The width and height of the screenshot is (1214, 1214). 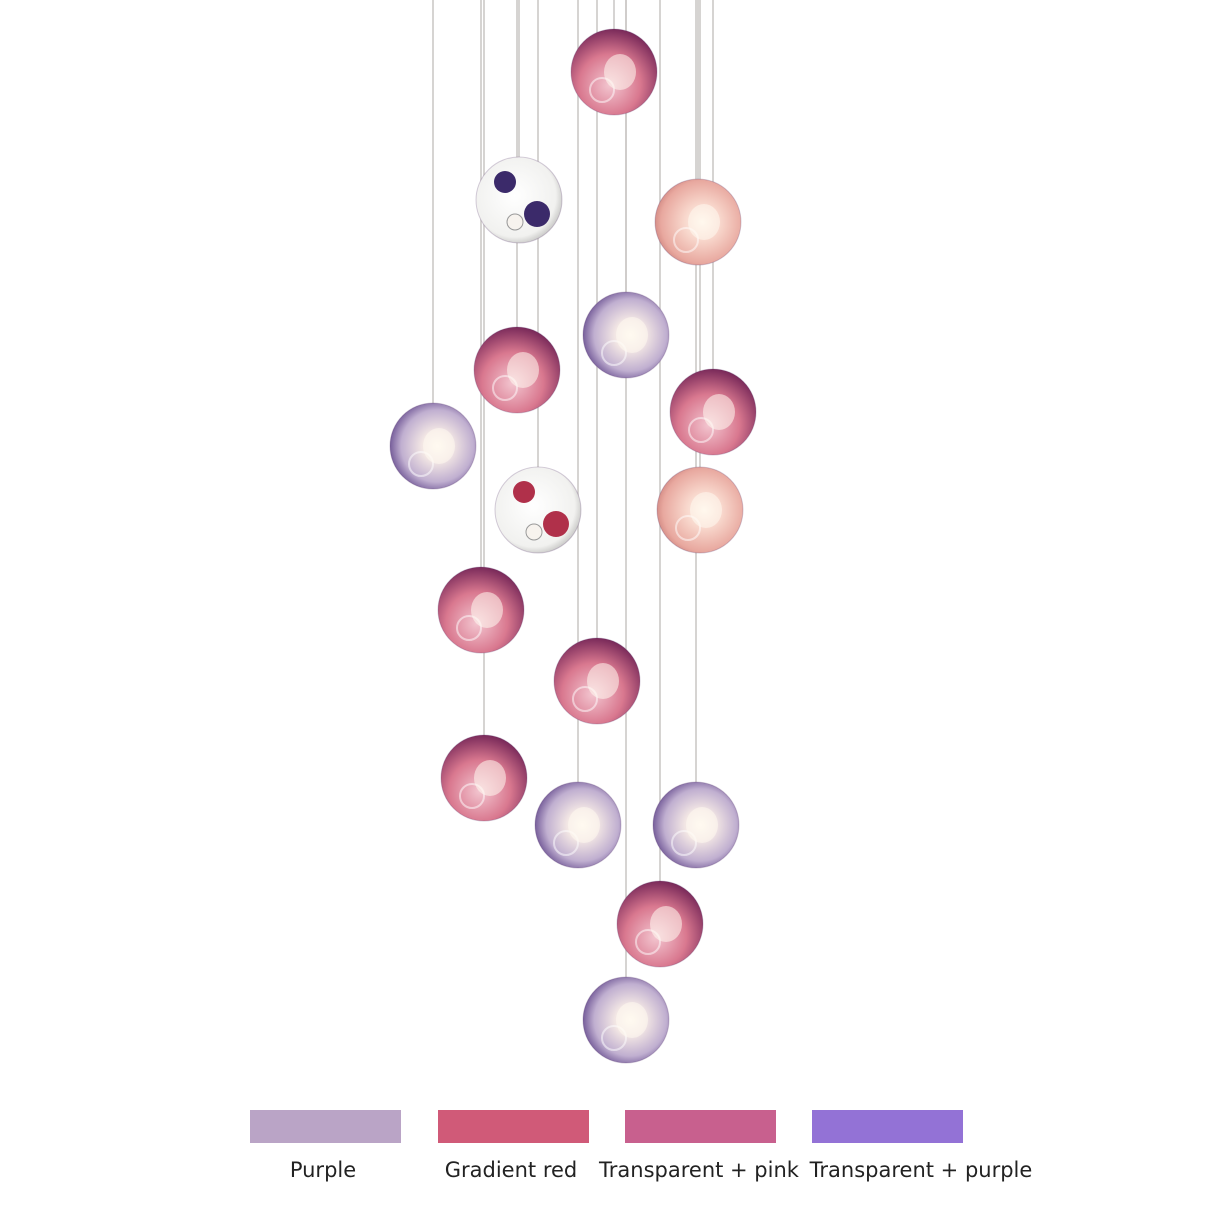 What do you see at coordinates (699, 1170) in the screenshot?
I see `swatch-label: Transparent + pink` at bounding box center [699, 1170].